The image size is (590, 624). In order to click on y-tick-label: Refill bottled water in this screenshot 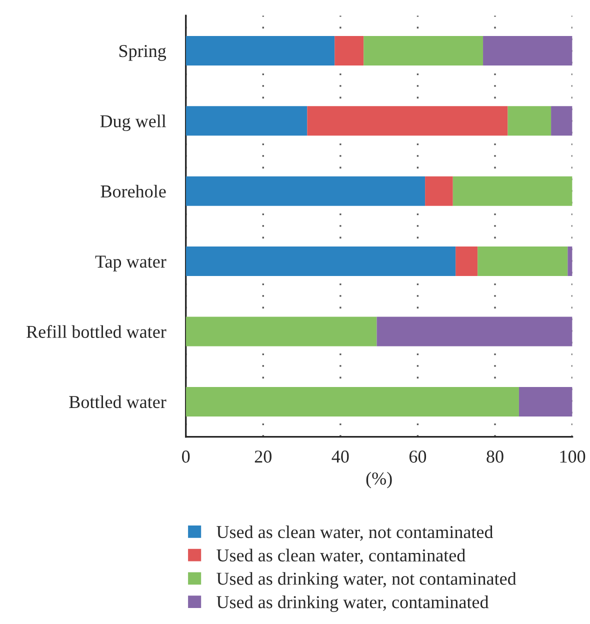, I will do `click(96, 331)`.